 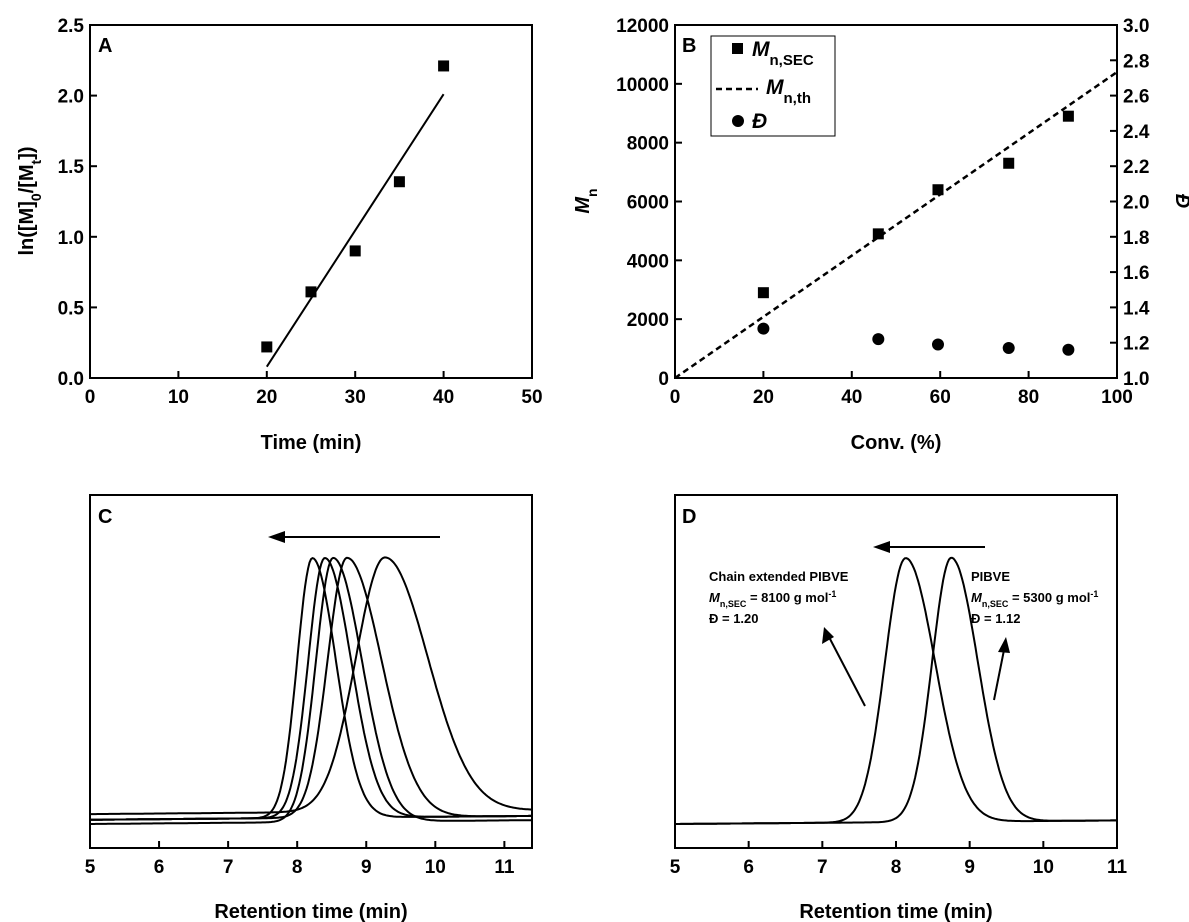 I want to click on panel-a-y-tick-label: 1.0, so click(x=71, y=238).